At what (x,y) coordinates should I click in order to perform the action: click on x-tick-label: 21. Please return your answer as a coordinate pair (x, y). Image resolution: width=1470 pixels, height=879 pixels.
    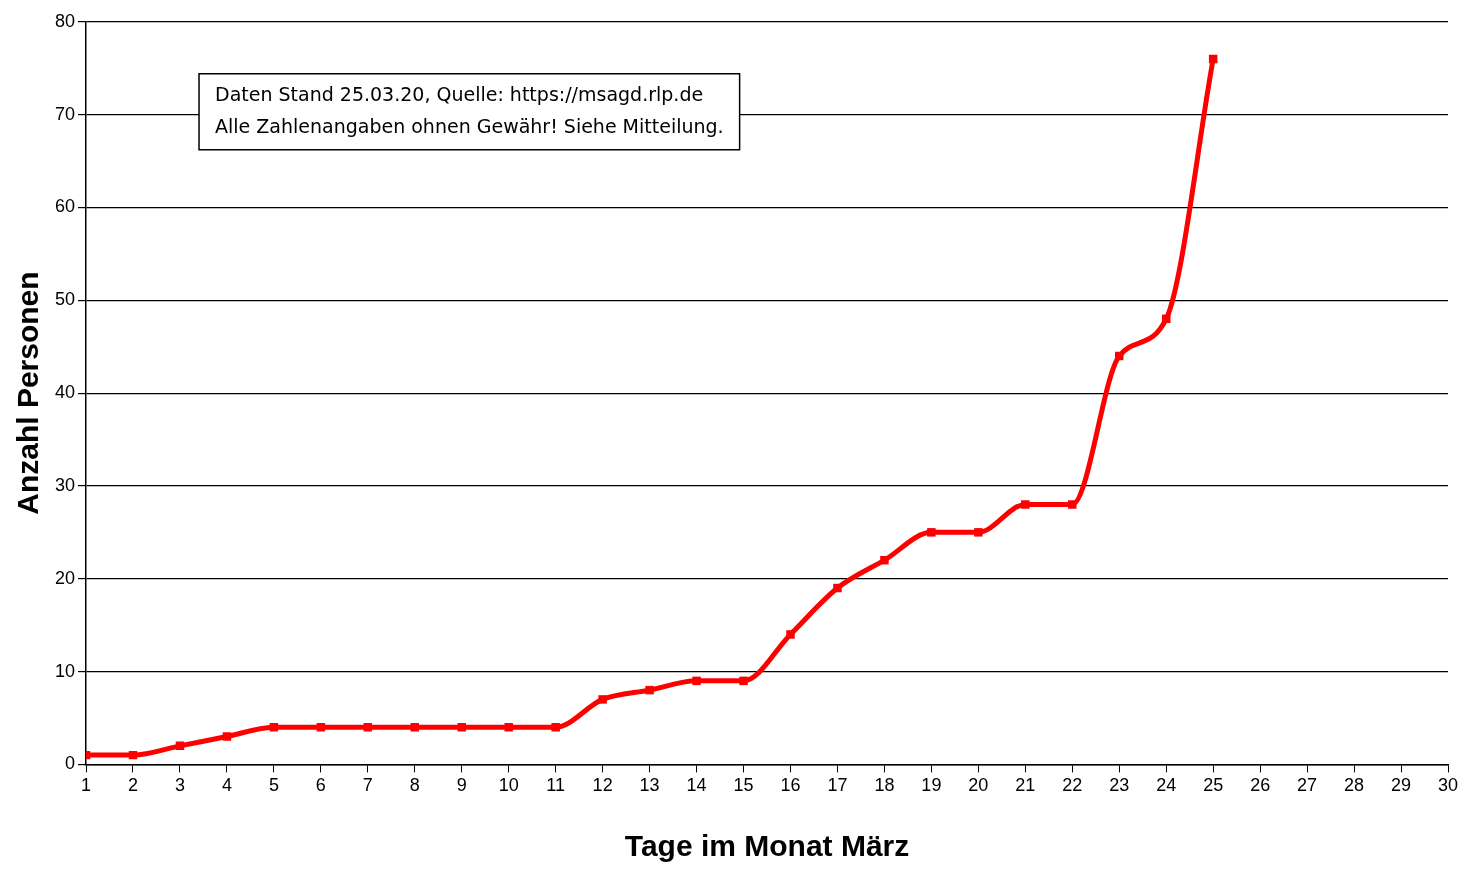
    Looking at the image, I should click on (1025, 785).